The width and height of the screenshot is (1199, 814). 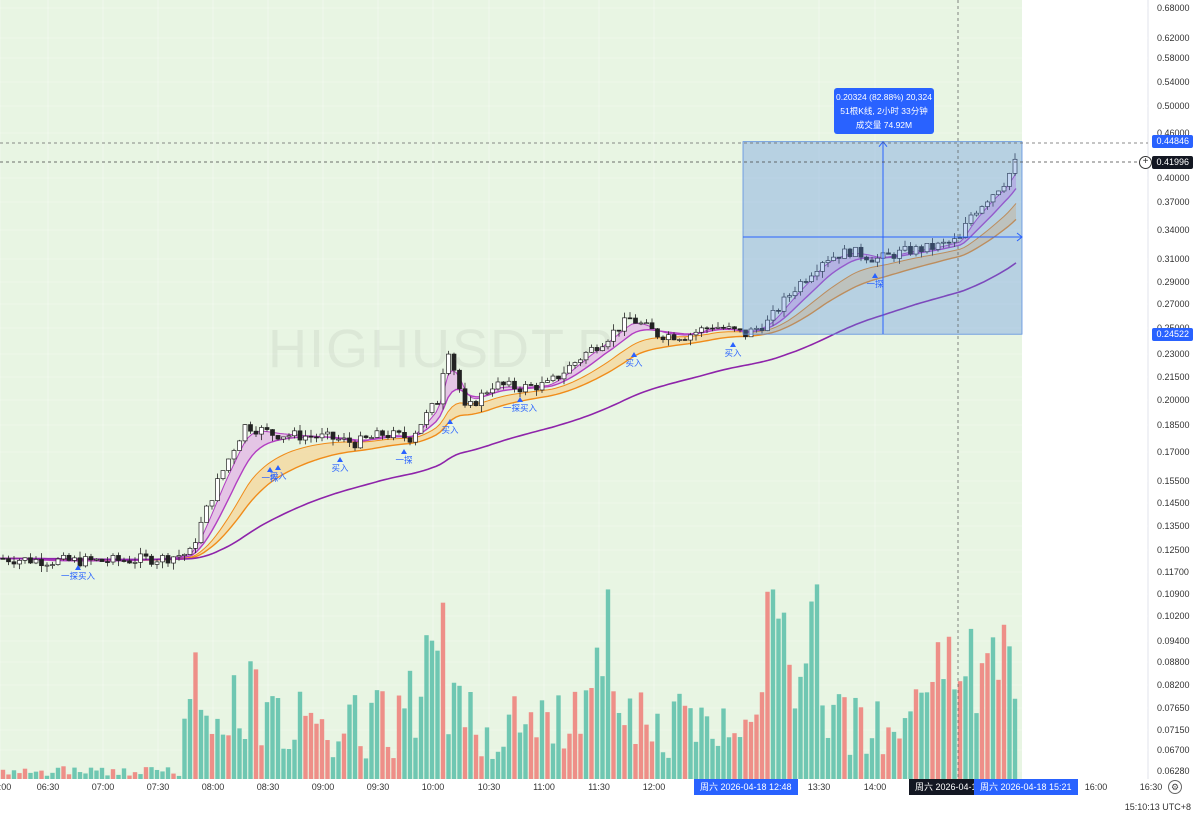 What do you see at coordinates (1173, 82) in the screenshot?
I see `y-tick-label: 0.54000` at bounding box center [1173, 82].